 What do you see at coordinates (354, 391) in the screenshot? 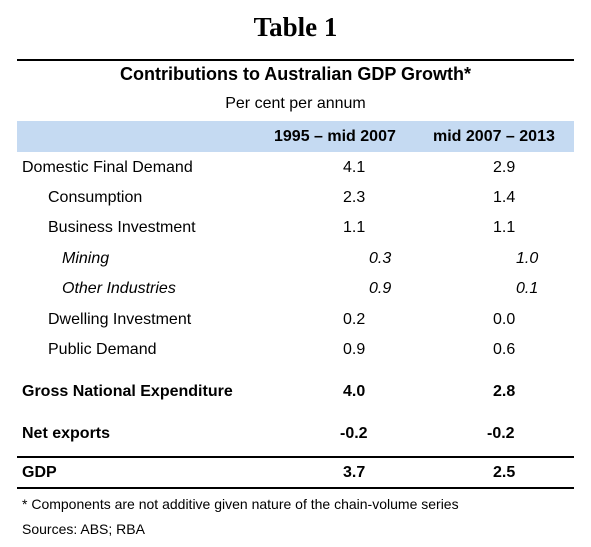
I see `row-value-1: 4.0` at bounding box center [354, 391].